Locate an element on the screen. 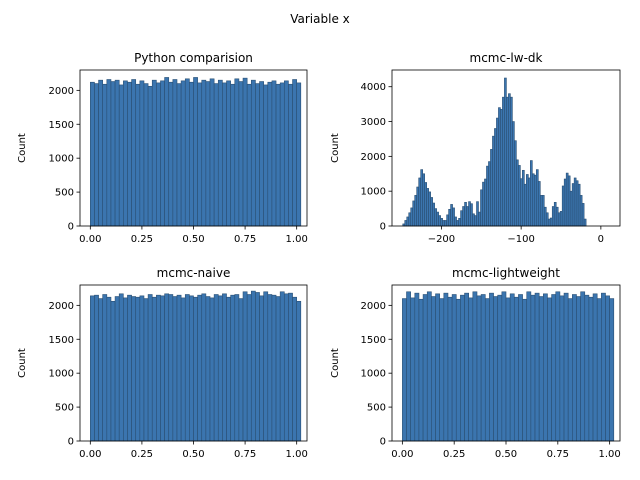 The width and height of the screenshot is (640, 480). axes-frame is located at coordinates (506, 148).